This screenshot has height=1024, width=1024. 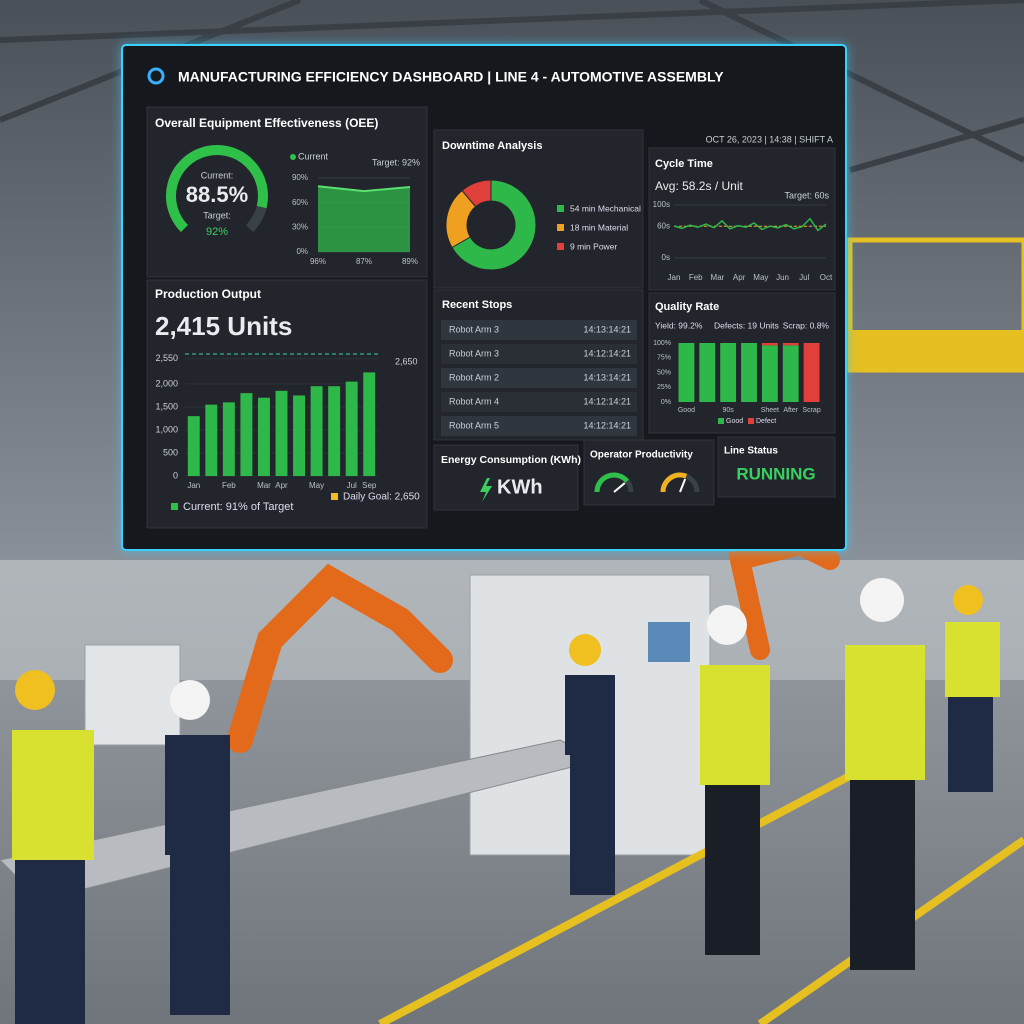 I want to click on y-tick-label: 0s, so click(x=666, y=257).